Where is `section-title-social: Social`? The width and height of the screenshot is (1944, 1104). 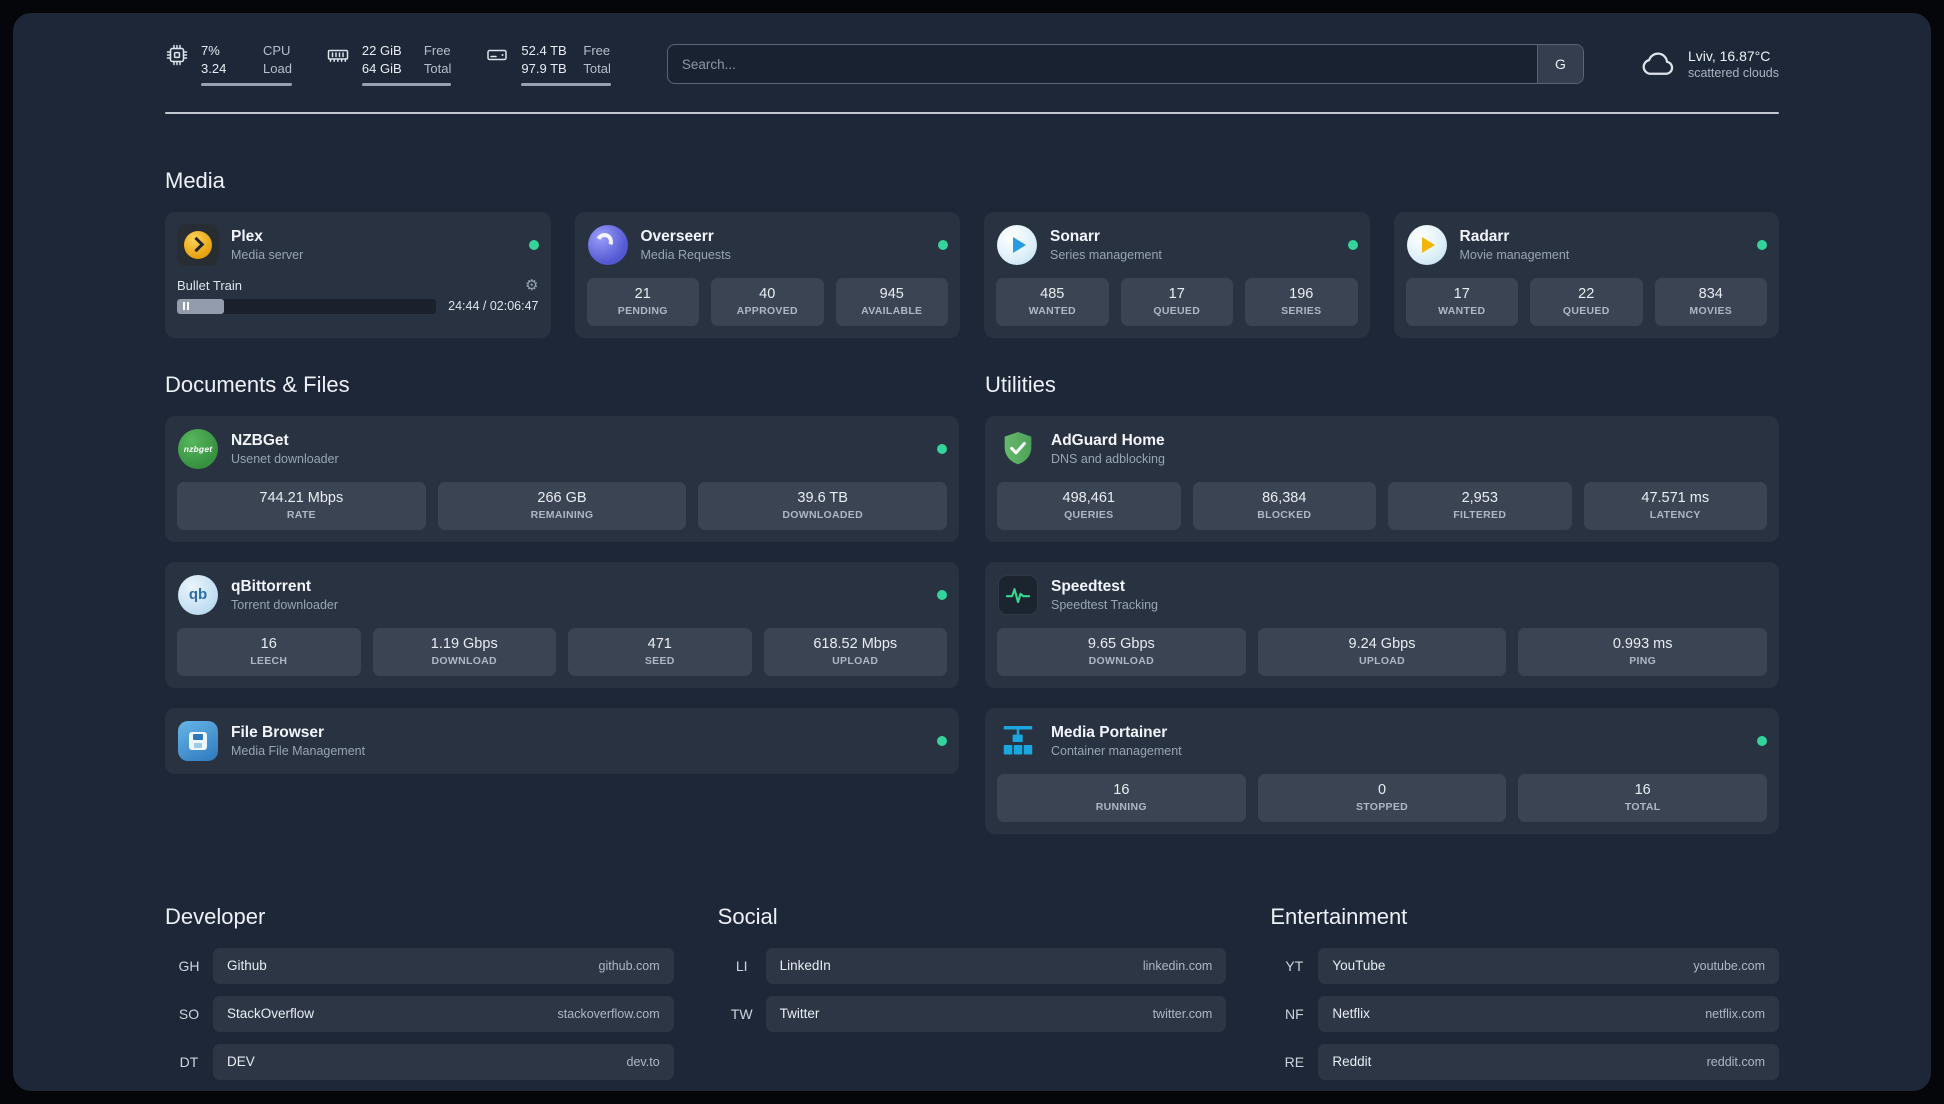 section-title-social: Social is located at coordinates (747, 916).